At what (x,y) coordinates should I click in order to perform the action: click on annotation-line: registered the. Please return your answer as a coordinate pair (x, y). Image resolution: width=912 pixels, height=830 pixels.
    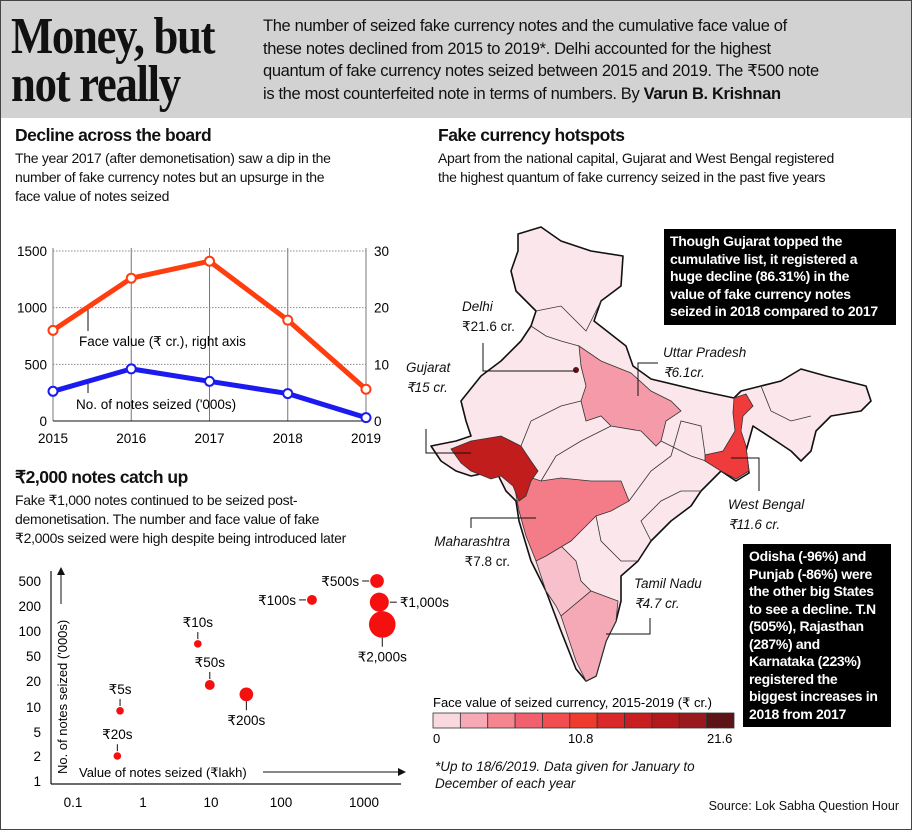
    Looking at the image, I should click on (793, 678).